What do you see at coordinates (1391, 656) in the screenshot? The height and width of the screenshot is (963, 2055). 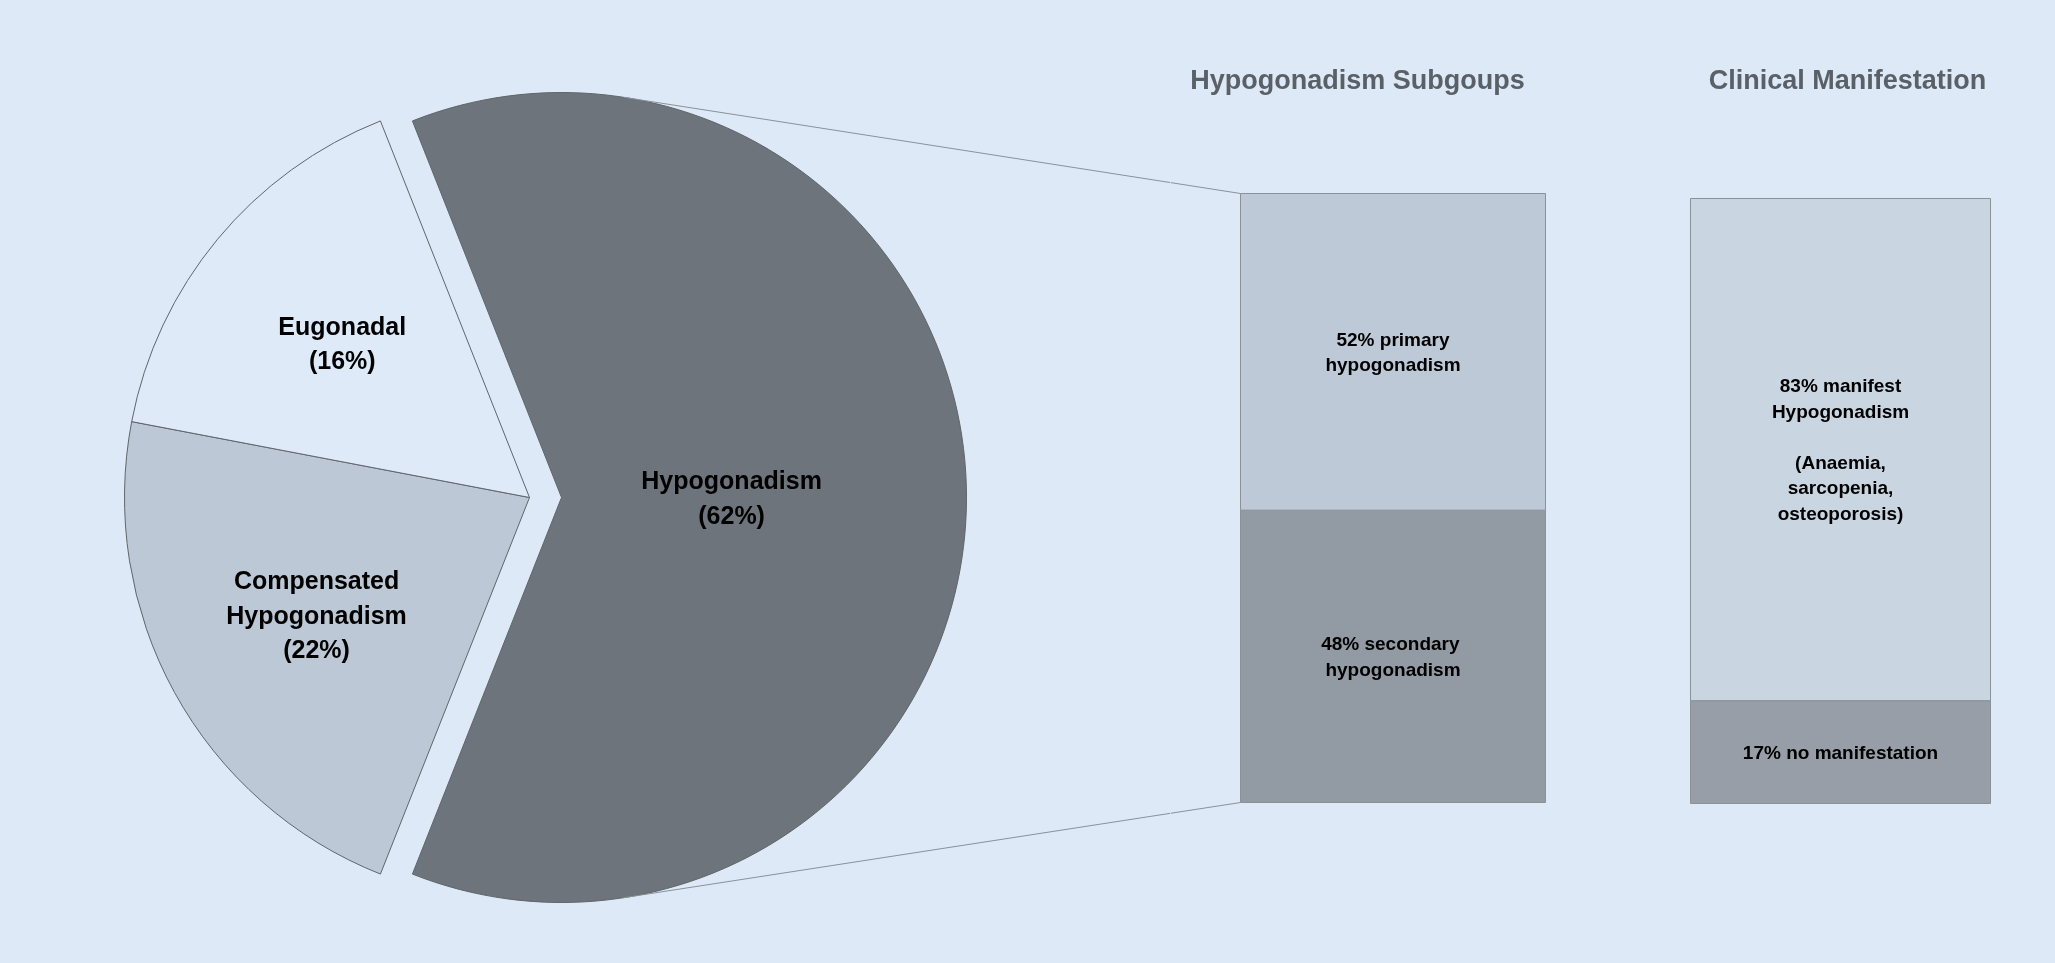 I see `data-label: 48% secondary hypogonadism` at bounding box center [1391, 656].